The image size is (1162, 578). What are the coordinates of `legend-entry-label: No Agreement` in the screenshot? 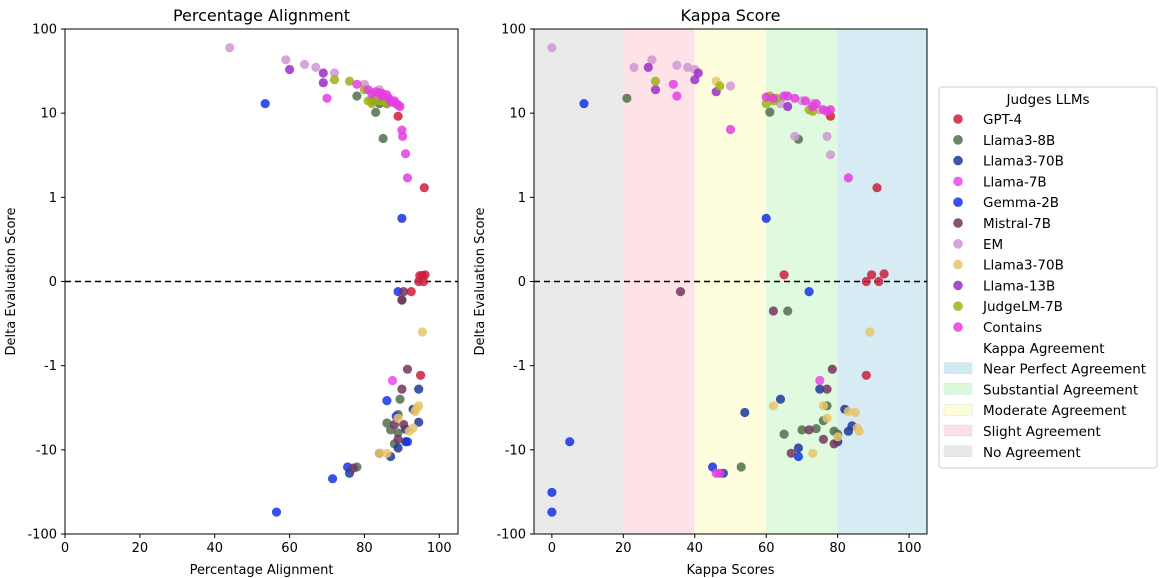 It's located at (1032, 453).